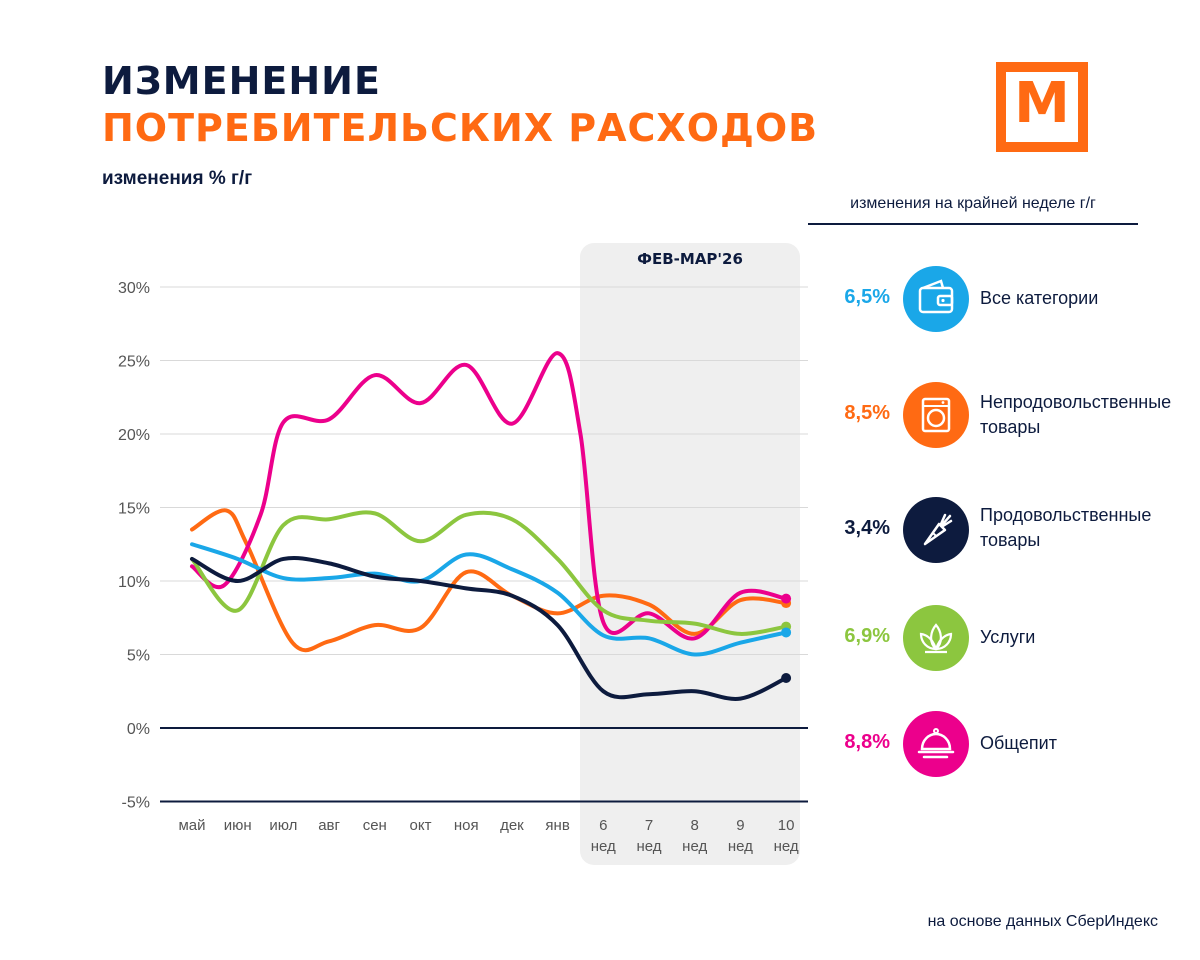  What do you see at coordinates (936, 638) in the screenshot?
I see `lotus-icon` at bounding box center [936, 638].